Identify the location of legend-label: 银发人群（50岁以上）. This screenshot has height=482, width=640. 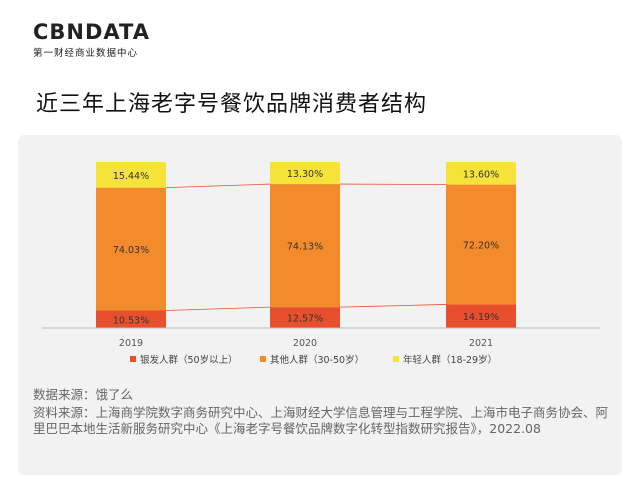
(189, 360).